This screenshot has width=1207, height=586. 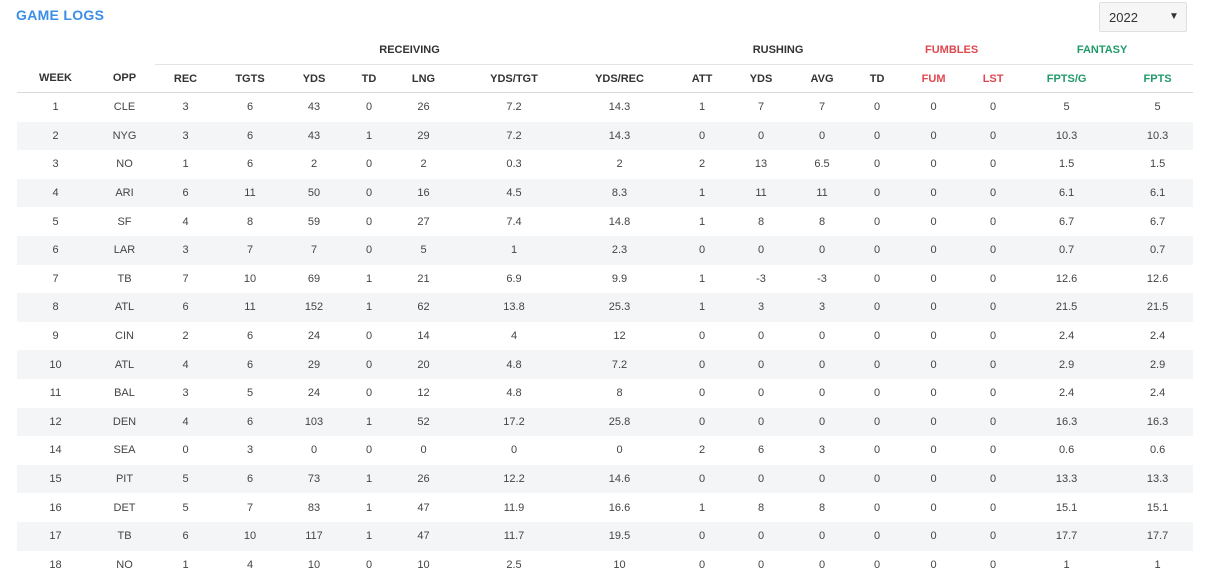 I want to click on cell-tgts: 7, so click(x=250, y=507).